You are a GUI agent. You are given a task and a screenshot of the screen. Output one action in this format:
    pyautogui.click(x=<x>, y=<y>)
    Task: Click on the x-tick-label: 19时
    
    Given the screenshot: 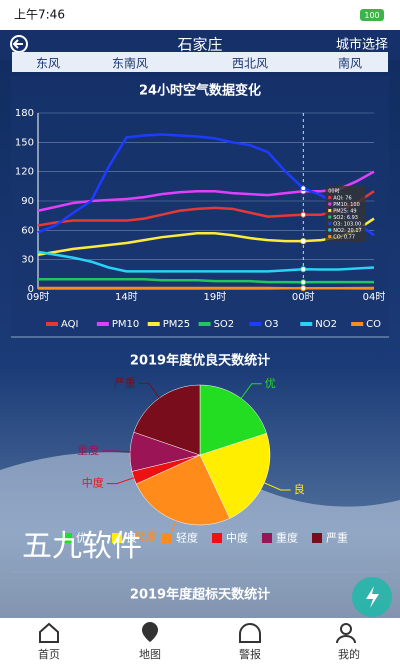 What is the action you would take?
    pyautogui.click(x=214, y=297)
    